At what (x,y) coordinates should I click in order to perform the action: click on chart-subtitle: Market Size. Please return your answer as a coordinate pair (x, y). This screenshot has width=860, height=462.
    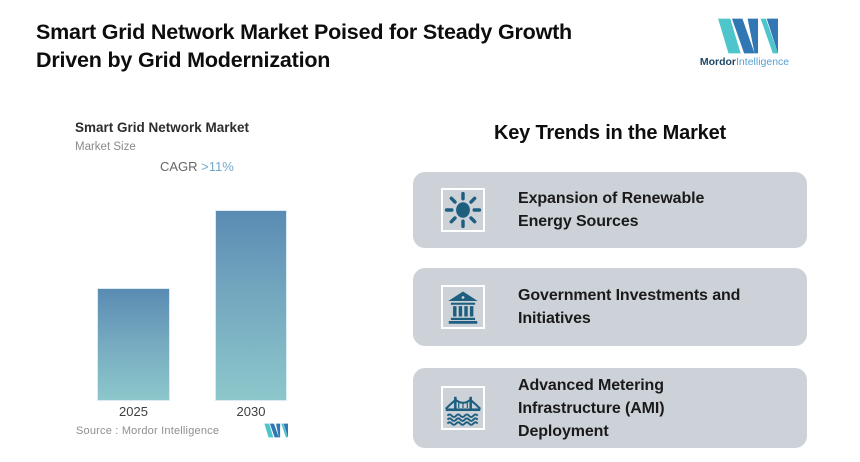
    Looking at the image, I should click on (105, 147).